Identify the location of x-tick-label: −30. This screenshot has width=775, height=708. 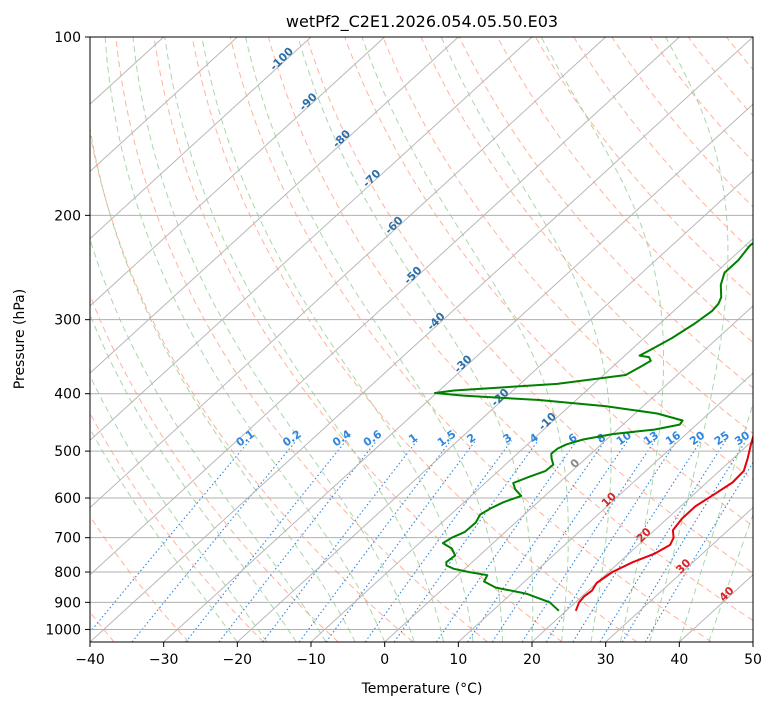
(164, 660).